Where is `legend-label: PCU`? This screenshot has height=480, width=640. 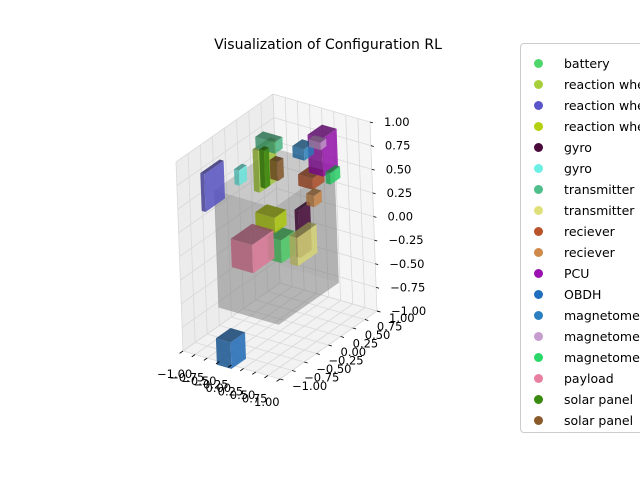 legend-label: PCU is located at coordinates (576, 273).